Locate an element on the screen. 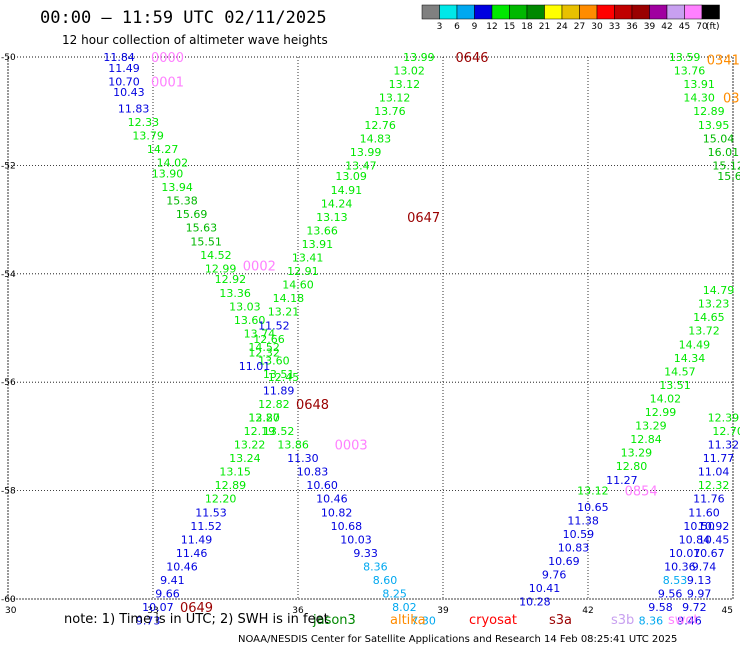 The image size is (740, 650). wave-height-label: 13.21 is located at coordinates (284, 312).